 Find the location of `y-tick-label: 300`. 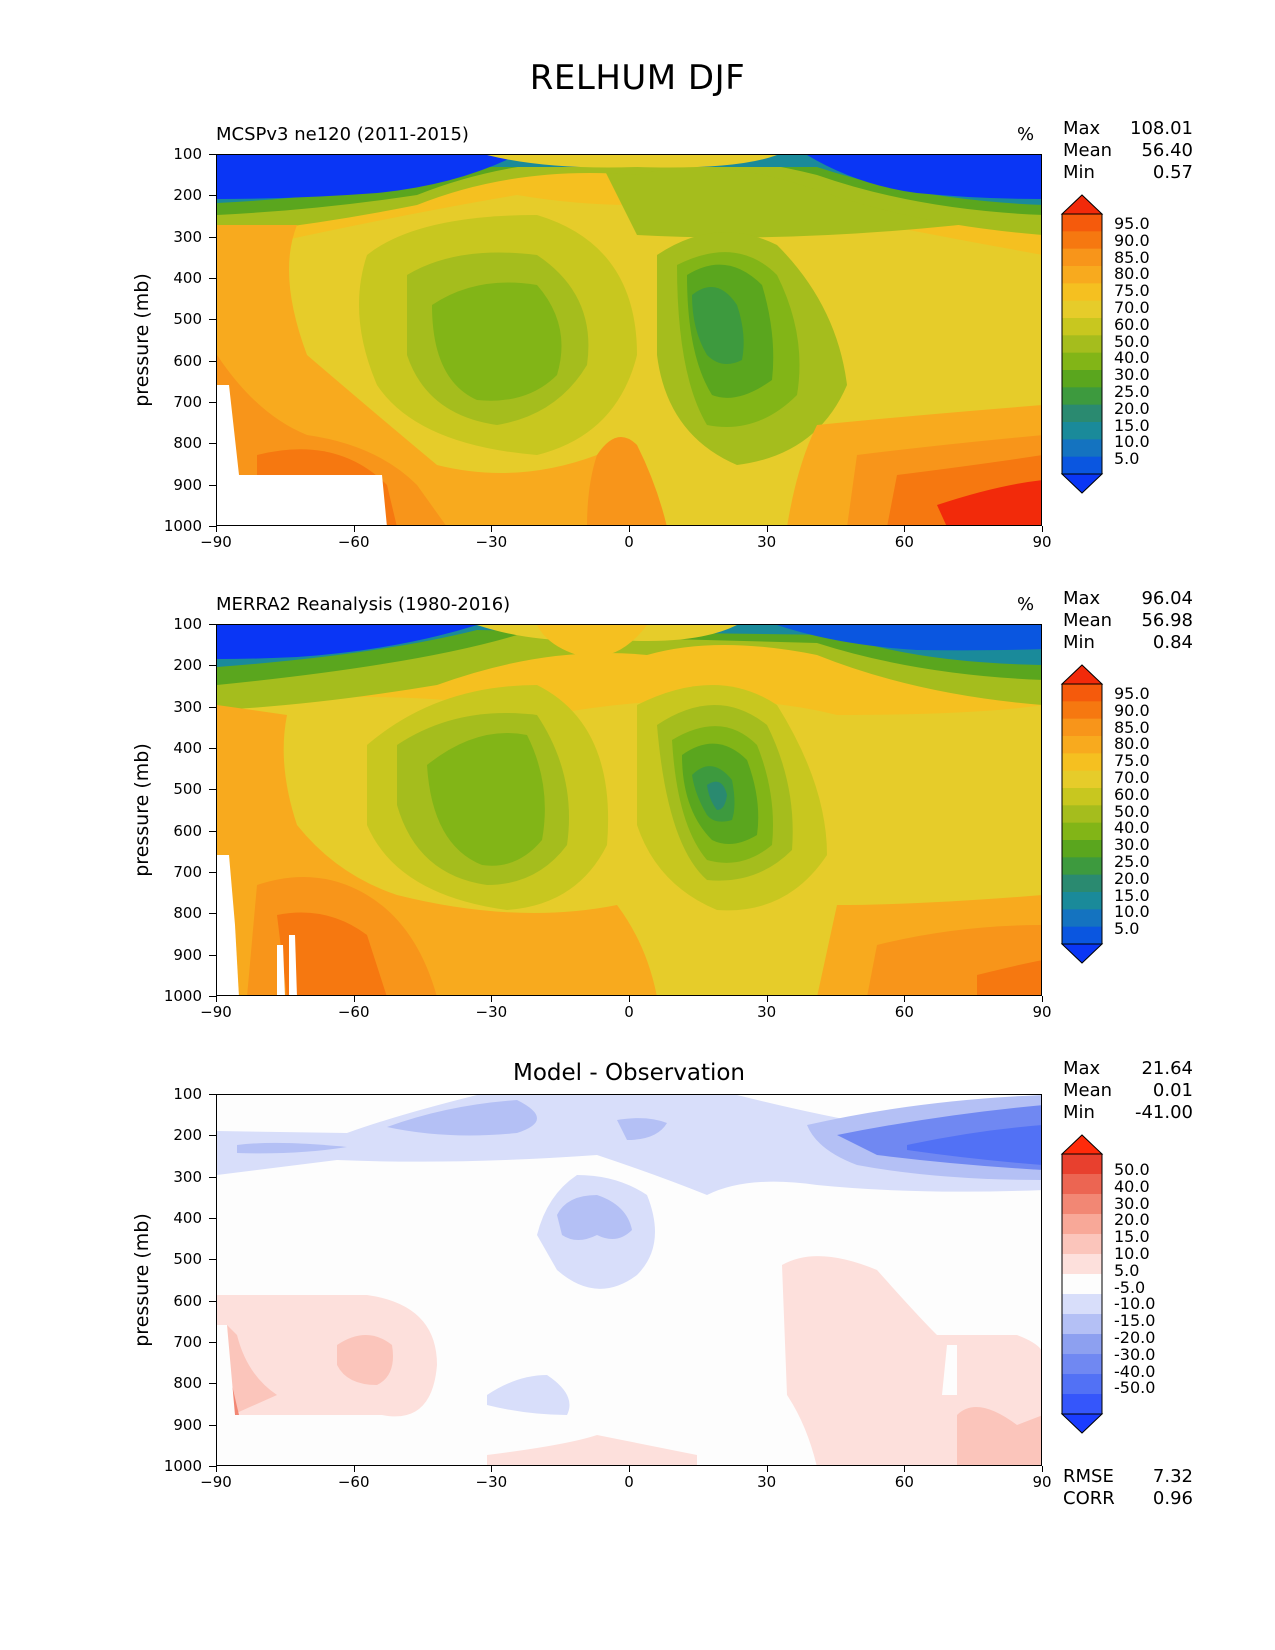

y-tick-label: 300 is located at coordinates (187, 1176).